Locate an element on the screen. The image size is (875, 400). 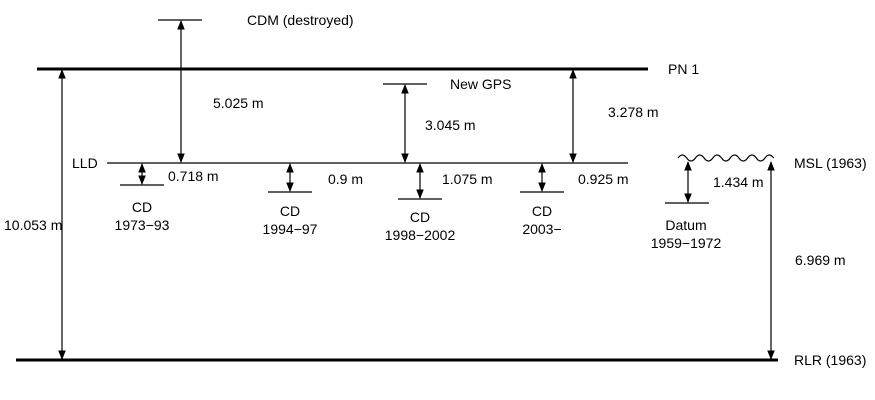
lld-label: LLD is located at coordinates (85, 163).